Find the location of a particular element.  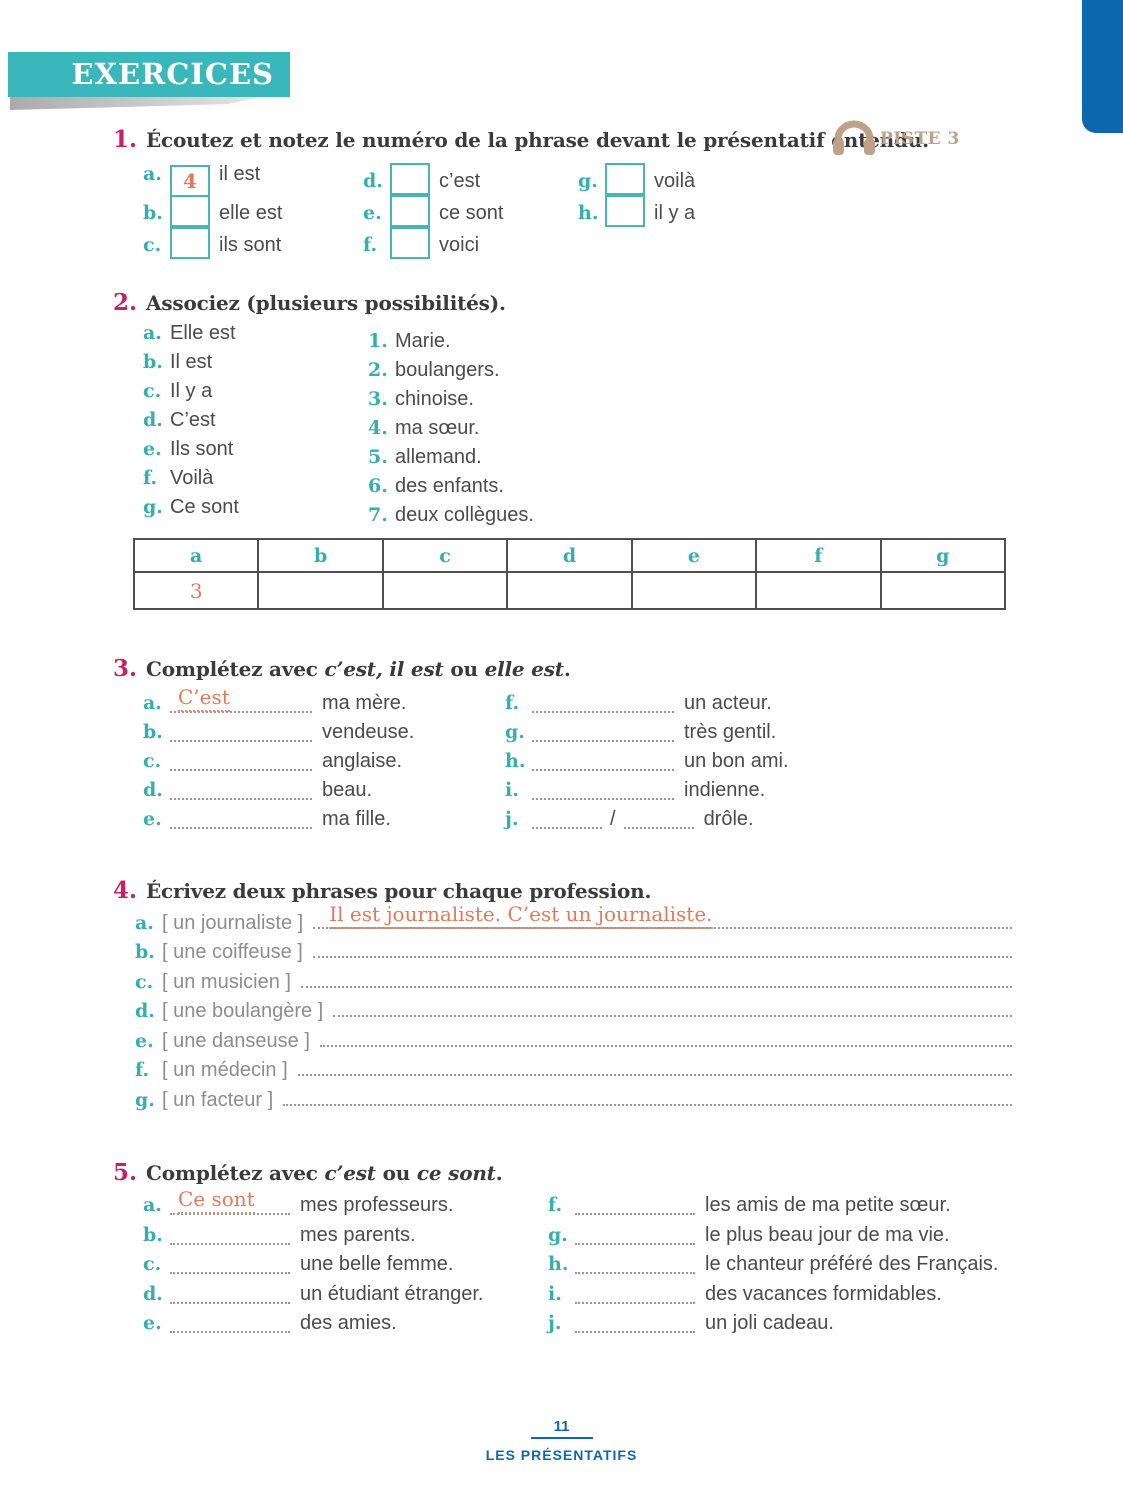

ex5-item-d: d. un étudiant étranger. is located at coordinates (313, 1294).